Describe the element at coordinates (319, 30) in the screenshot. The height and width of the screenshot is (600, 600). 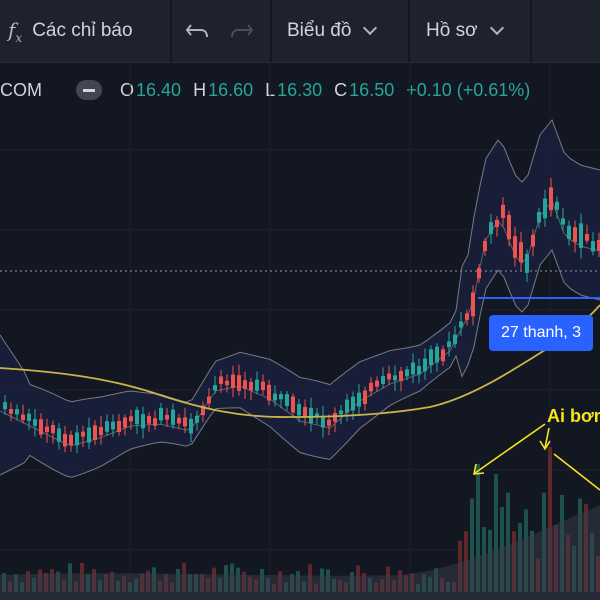
I see `chart-menu-label: Biểu đồ` at that location.